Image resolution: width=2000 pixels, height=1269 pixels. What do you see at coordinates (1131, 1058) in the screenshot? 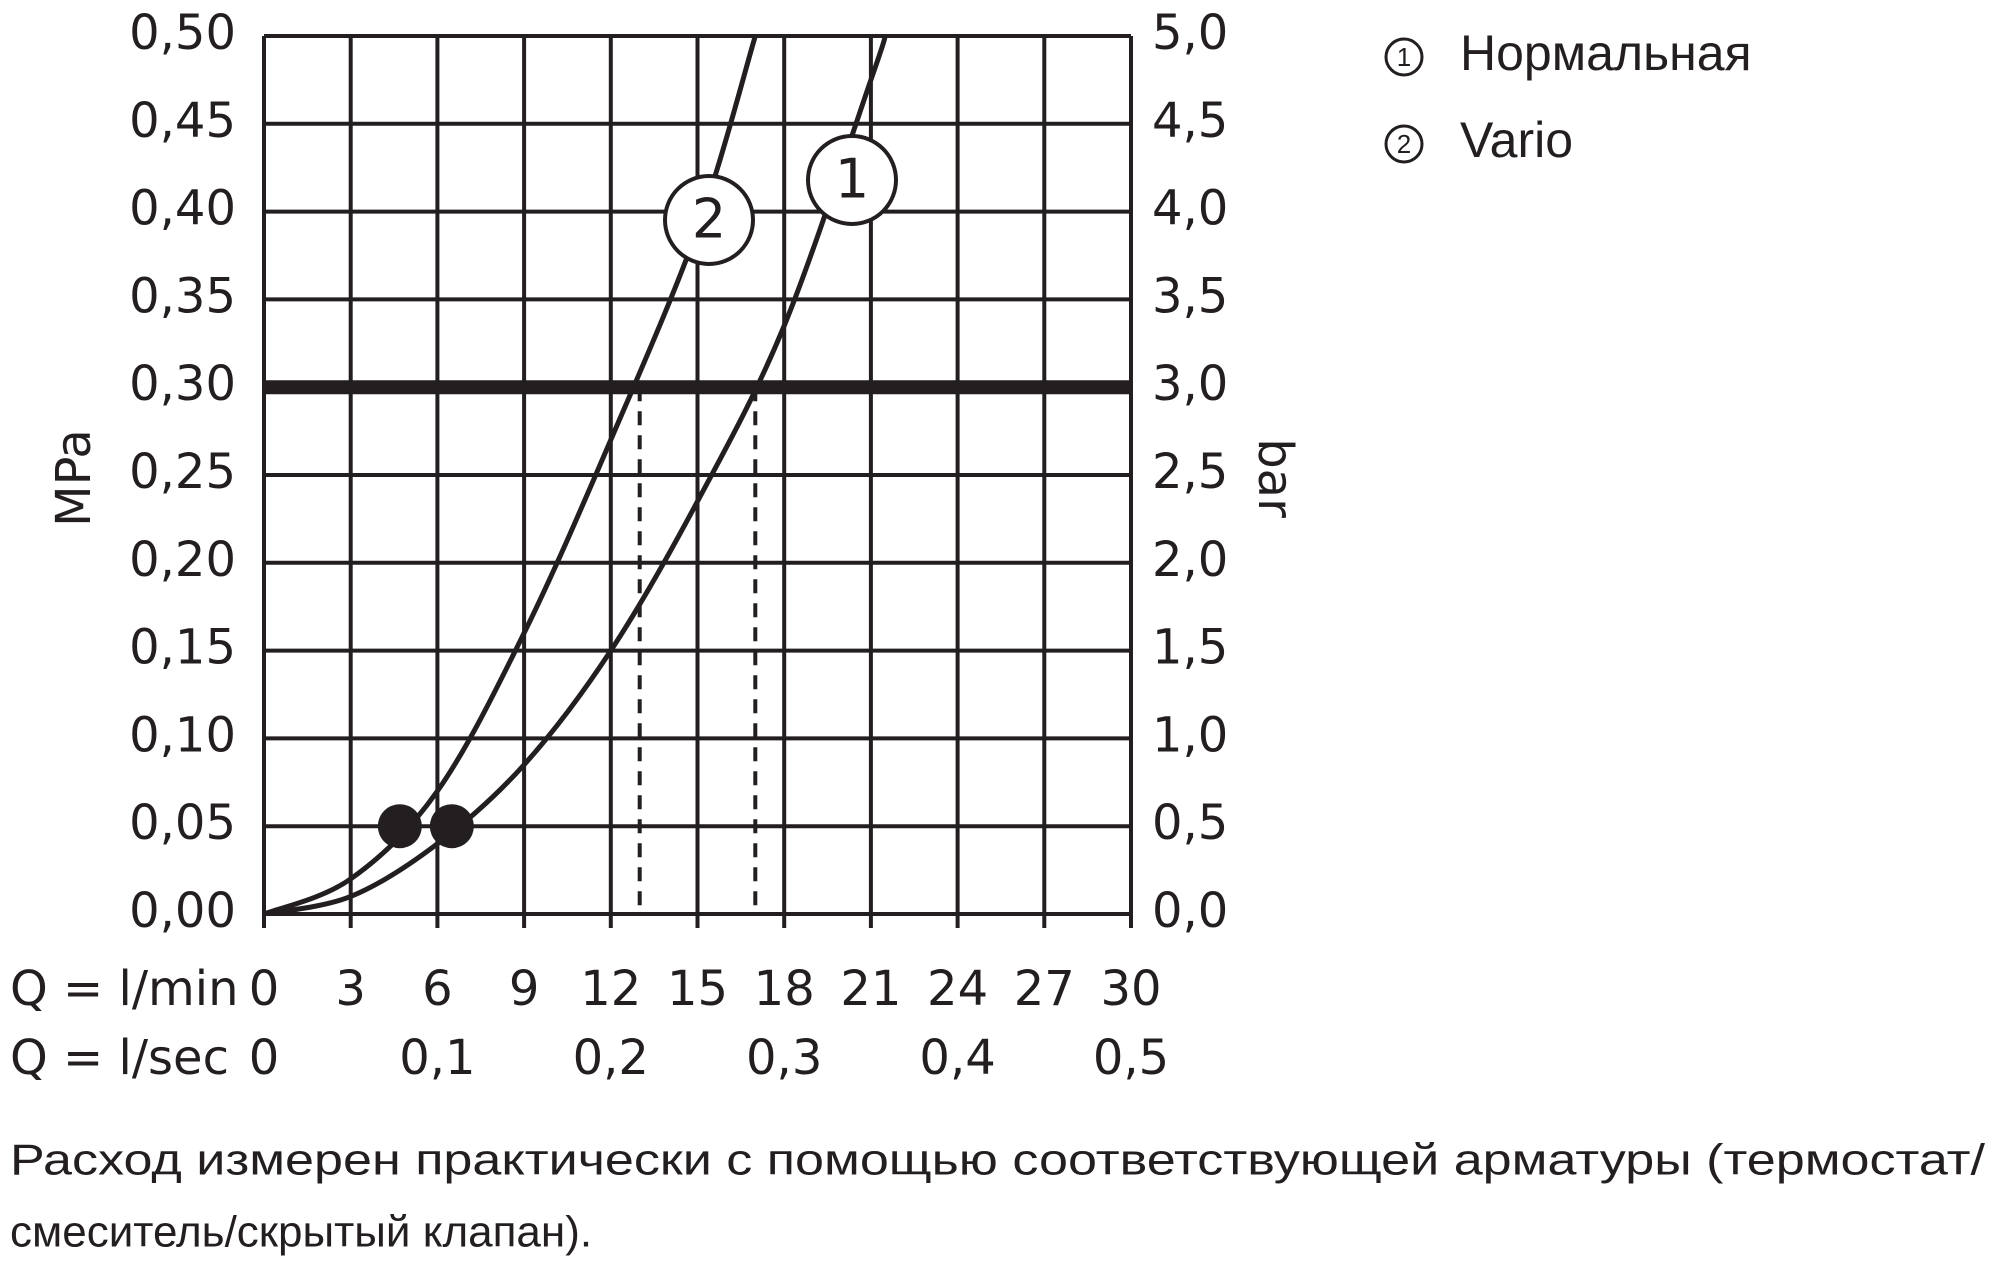
I see `x2-tick-label: 0,5` at bounding box center [1131, 1058].